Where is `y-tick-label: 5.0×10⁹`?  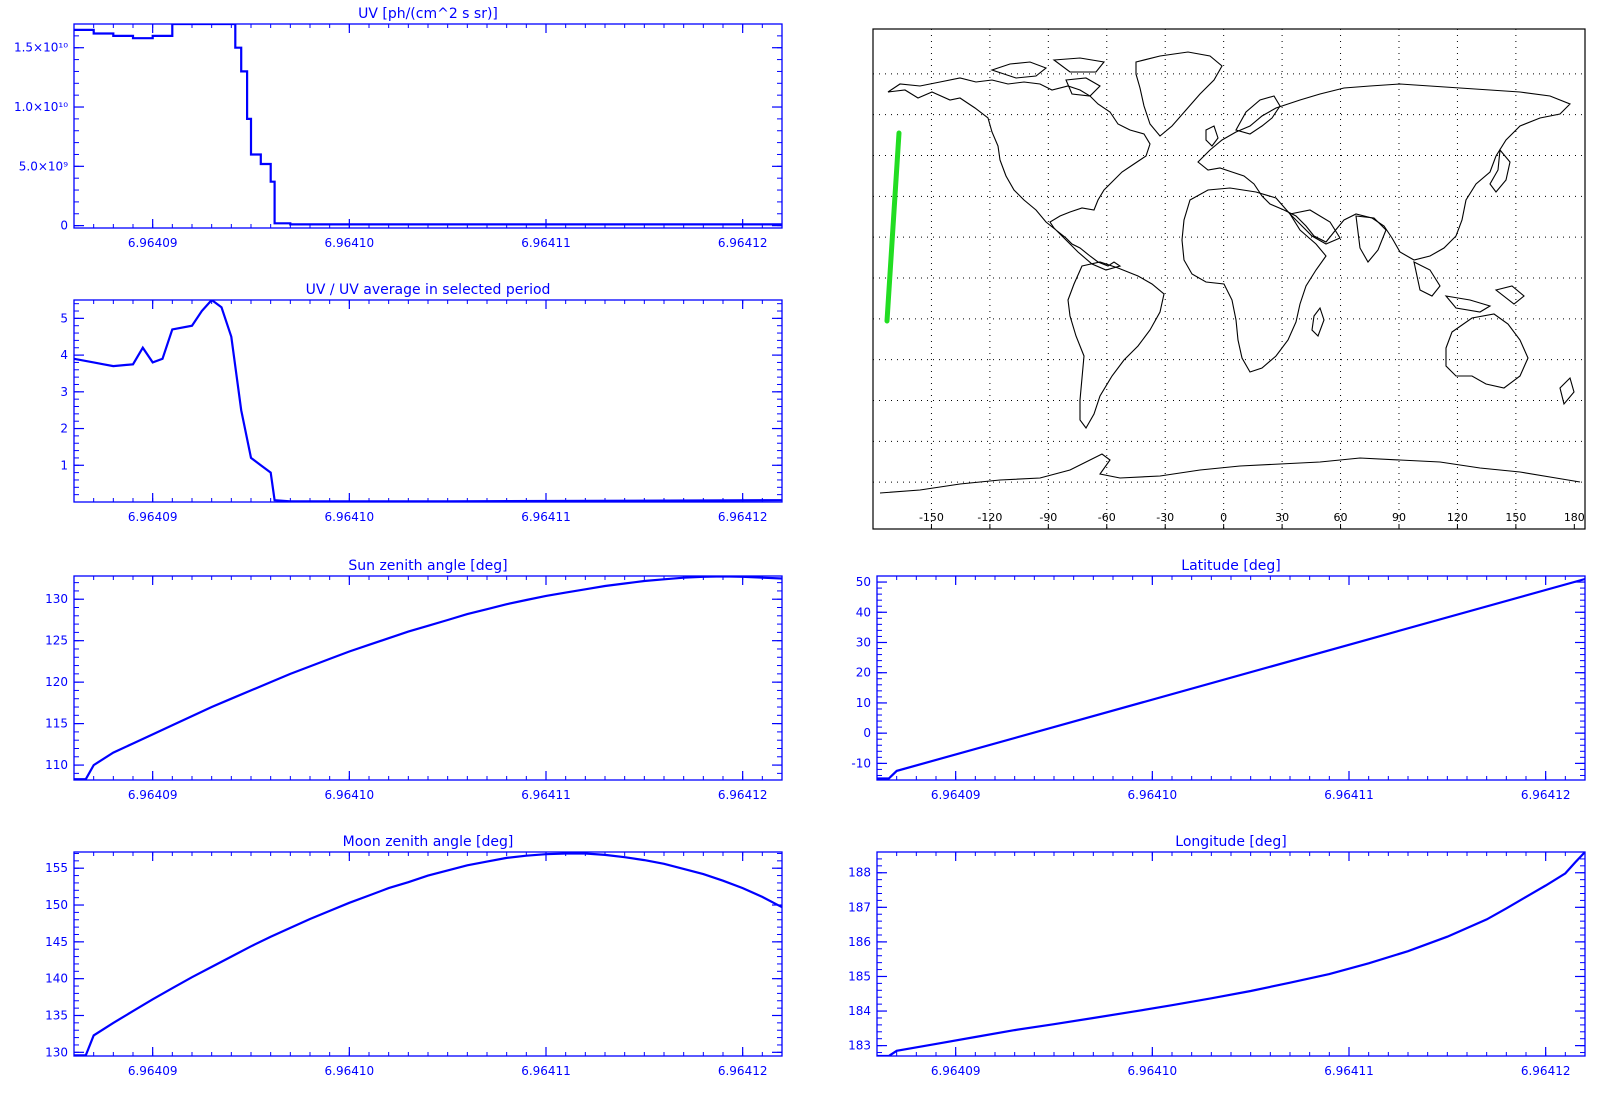 y-tick-label: 5.0×10⁹ is located at coordinates (43, 166).